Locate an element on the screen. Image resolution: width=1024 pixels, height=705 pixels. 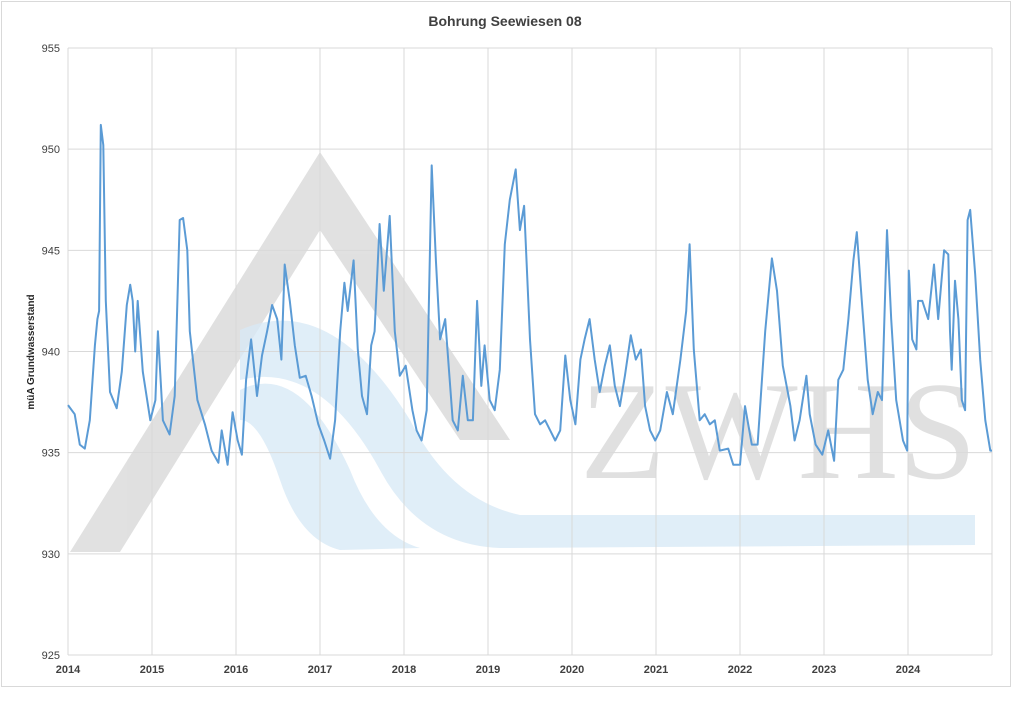
x-tick-label: 2016 is located at coordinates (236, 670).